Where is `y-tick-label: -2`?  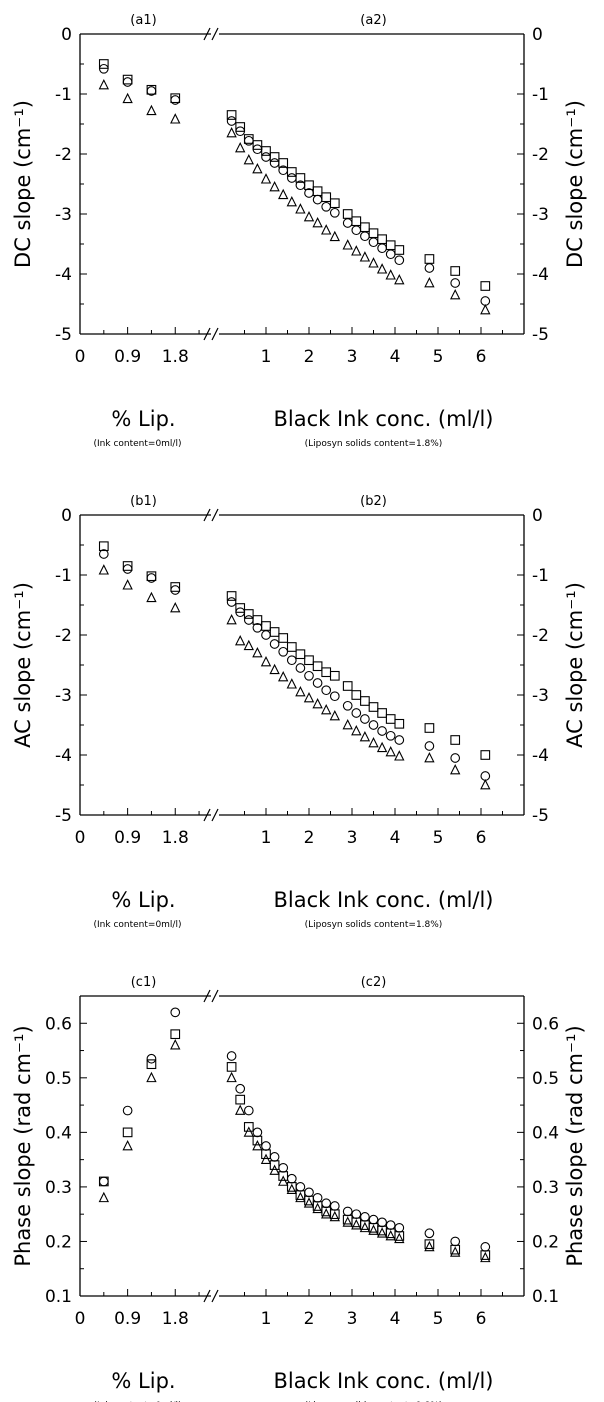 y-tick-label: -2 is located at coordinates (540, 636).